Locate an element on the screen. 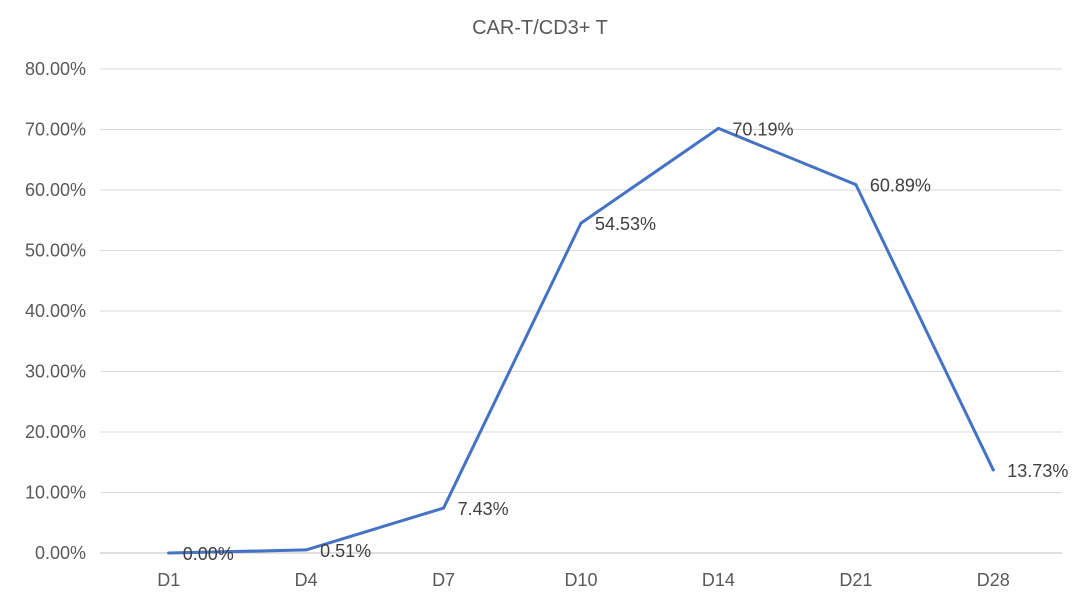  y-tick-label: 80.00% is located at coordinates (55, 69).